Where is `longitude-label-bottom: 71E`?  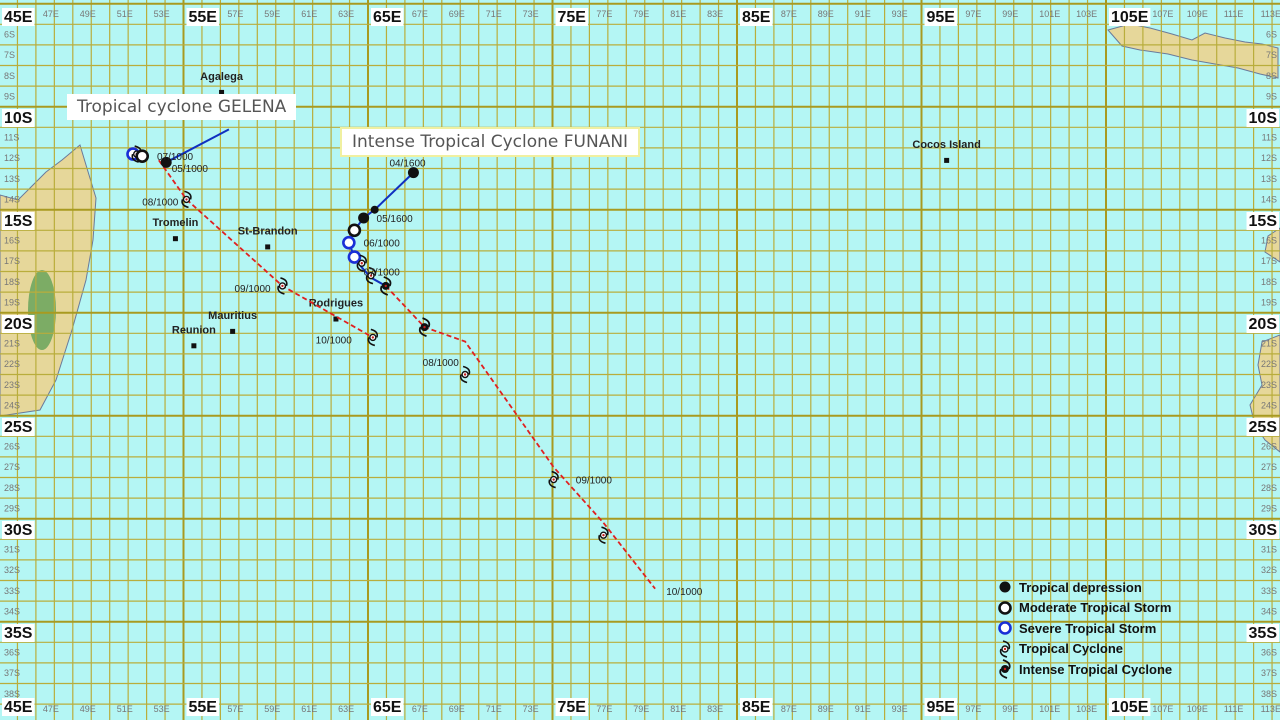 longitude-label-bottom: 71E is located at coordinates (494, 709).